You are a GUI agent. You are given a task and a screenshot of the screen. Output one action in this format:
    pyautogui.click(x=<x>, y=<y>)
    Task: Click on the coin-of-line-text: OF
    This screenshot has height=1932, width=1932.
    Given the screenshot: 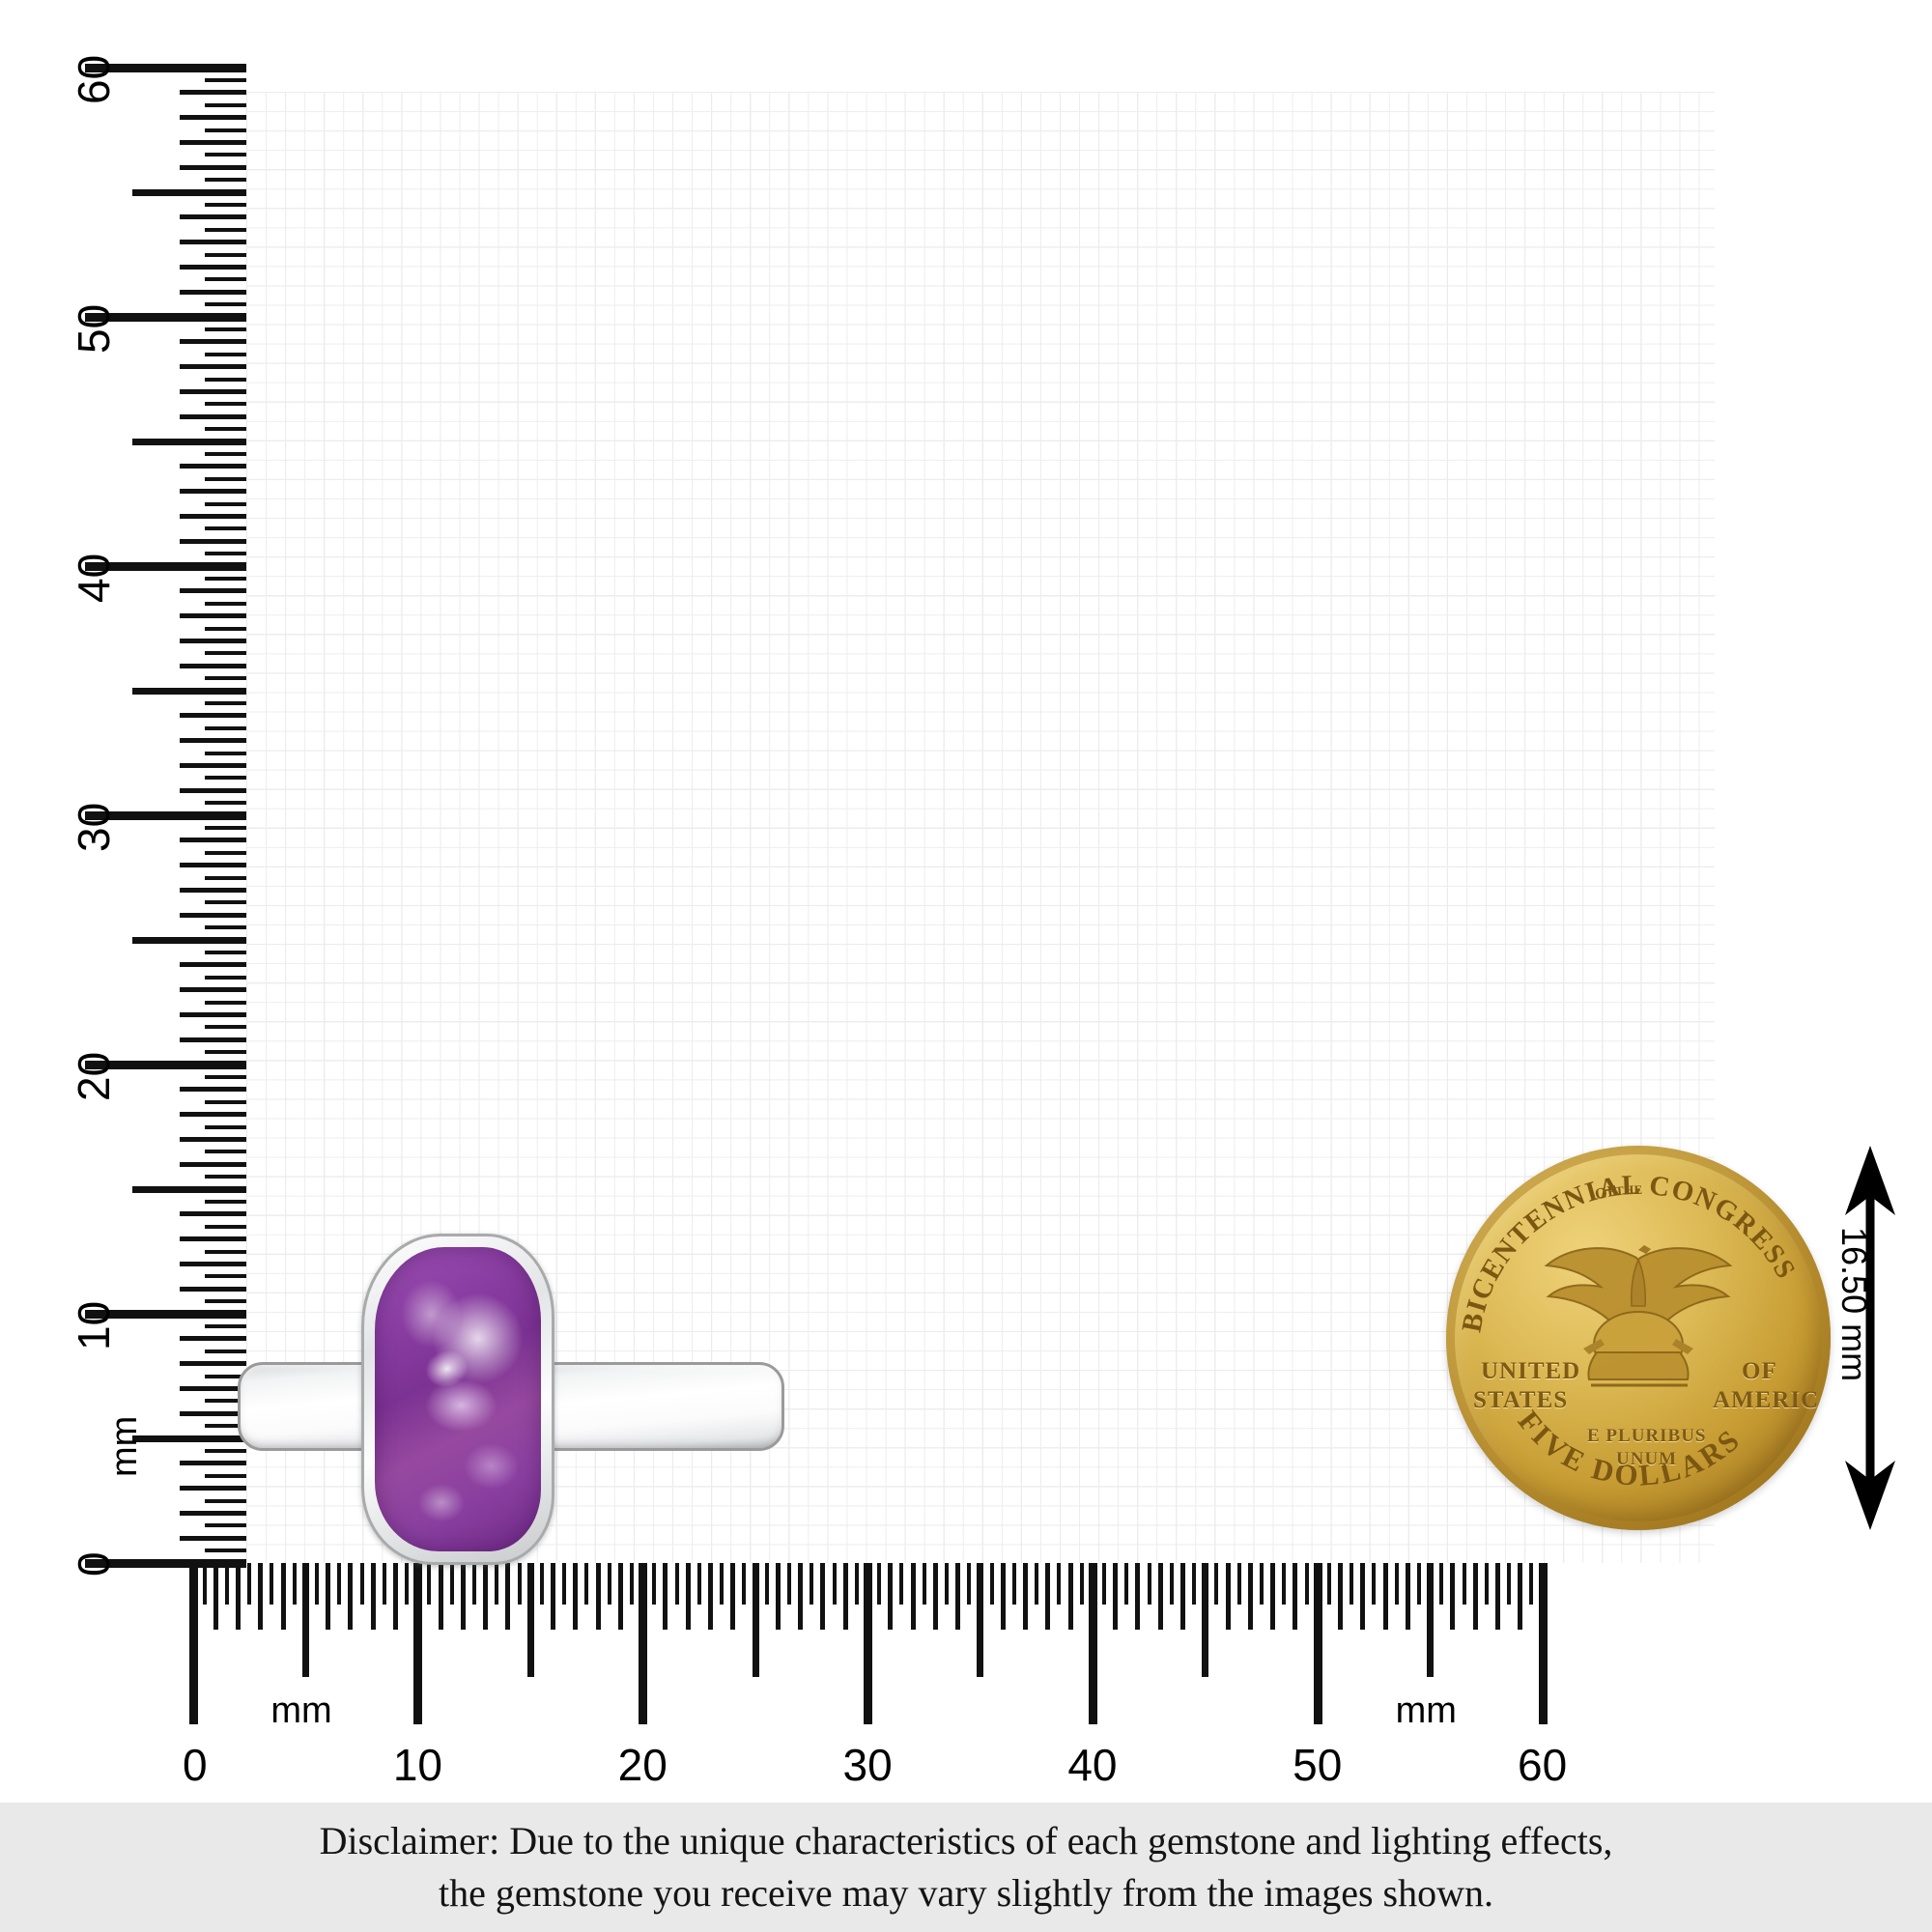 What is the action you would take?
    pyautogui.click(x=1759, y=1371)
    